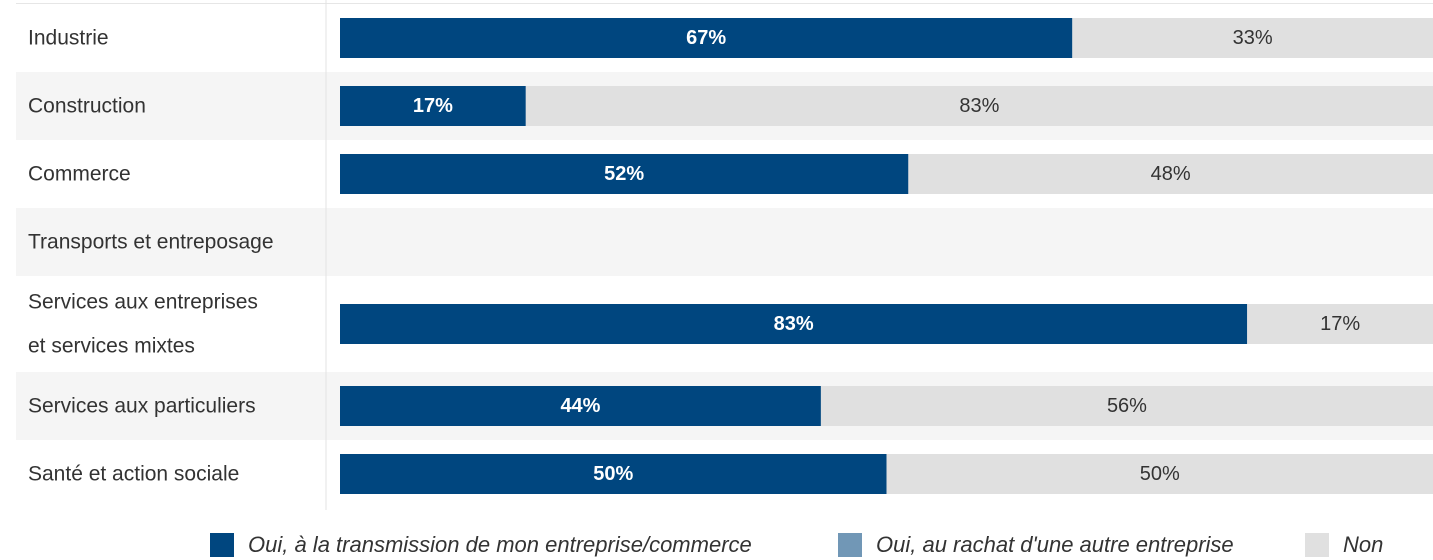 The height and width of the screenshot is (560, 1433). I want to click on bar-data-label: 52%, so click(624, 174).